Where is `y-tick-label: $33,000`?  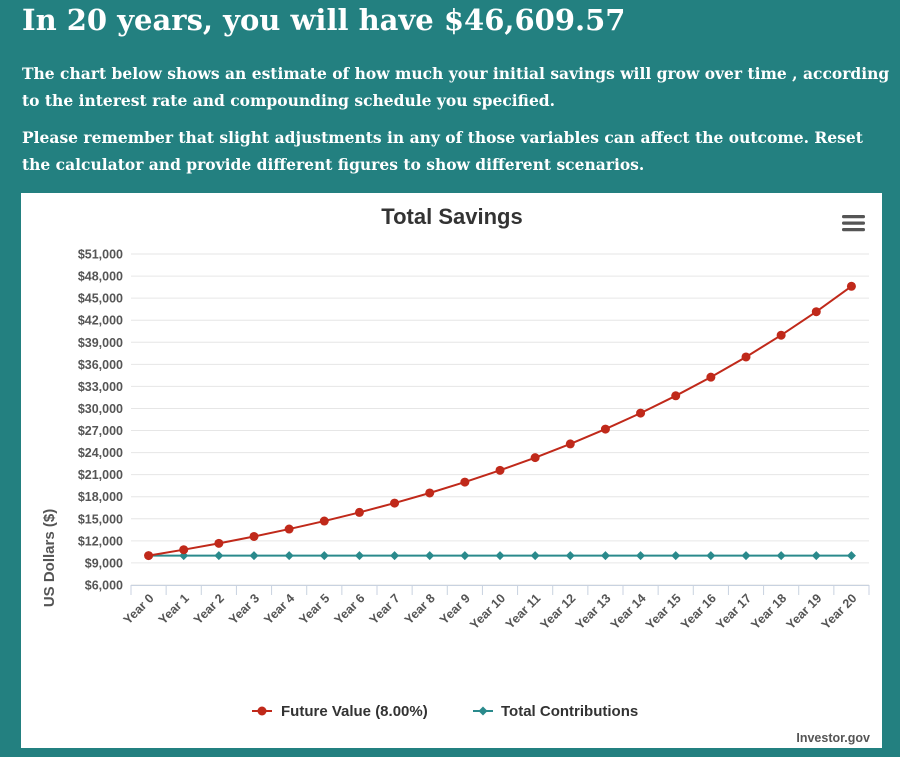 y-tick-label: $33,000 is located at coordinates (100, 387).